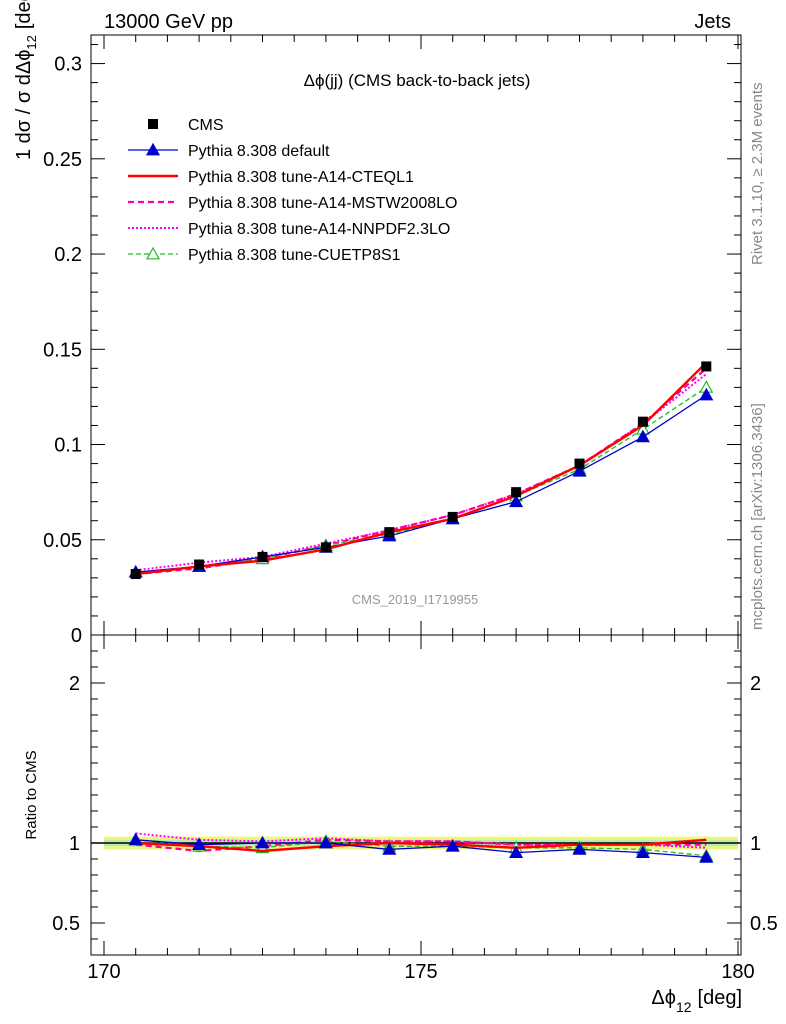 The width and height of the screenshot is (786, 1024). Describe the element at coordinates (684, 1007) in the screenshot. I see `x-axis-label-sub: 12` at that location.